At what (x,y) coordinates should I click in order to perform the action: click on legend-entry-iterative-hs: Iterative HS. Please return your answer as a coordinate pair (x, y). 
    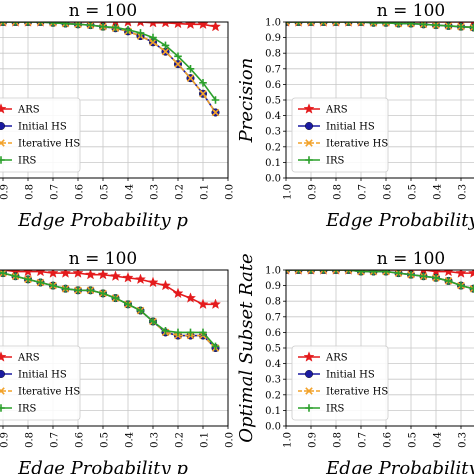
    Looking at the image, I should click on (40, 392).